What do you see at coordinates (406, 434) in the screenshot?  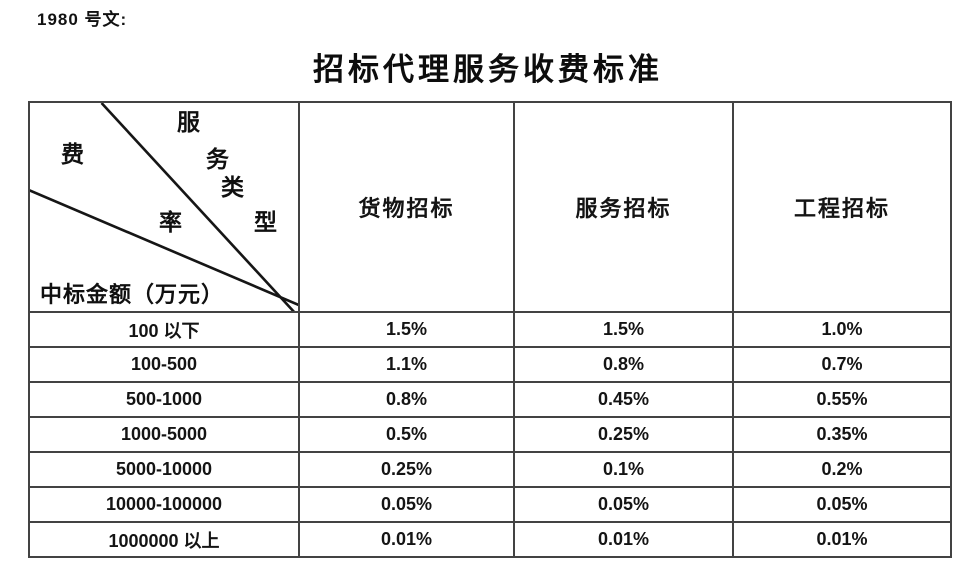 I see `fee-cell: 0.5%` at bounding box center [406, 434].